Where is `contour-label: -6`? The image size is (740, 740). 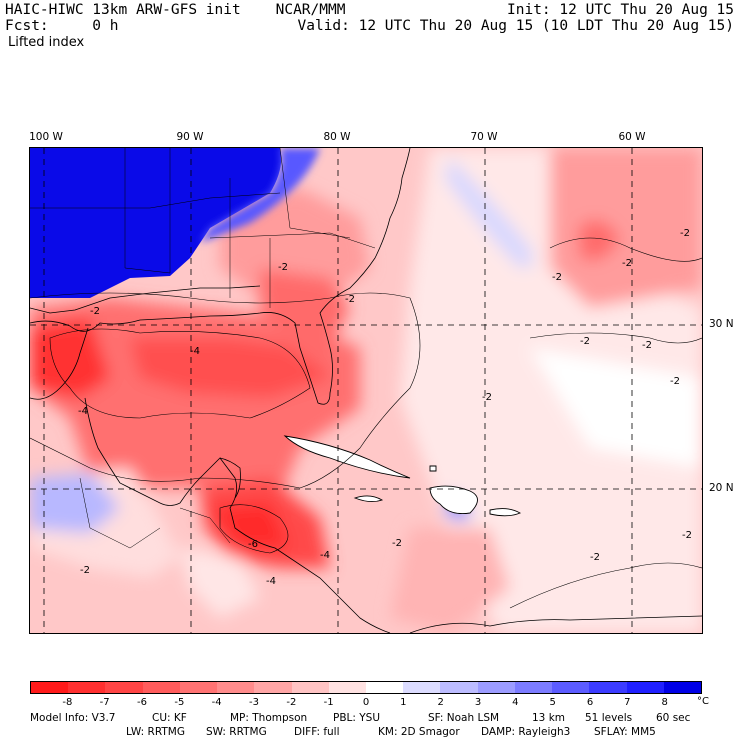 contour-label: -6 is located at coordinates (253, 544).